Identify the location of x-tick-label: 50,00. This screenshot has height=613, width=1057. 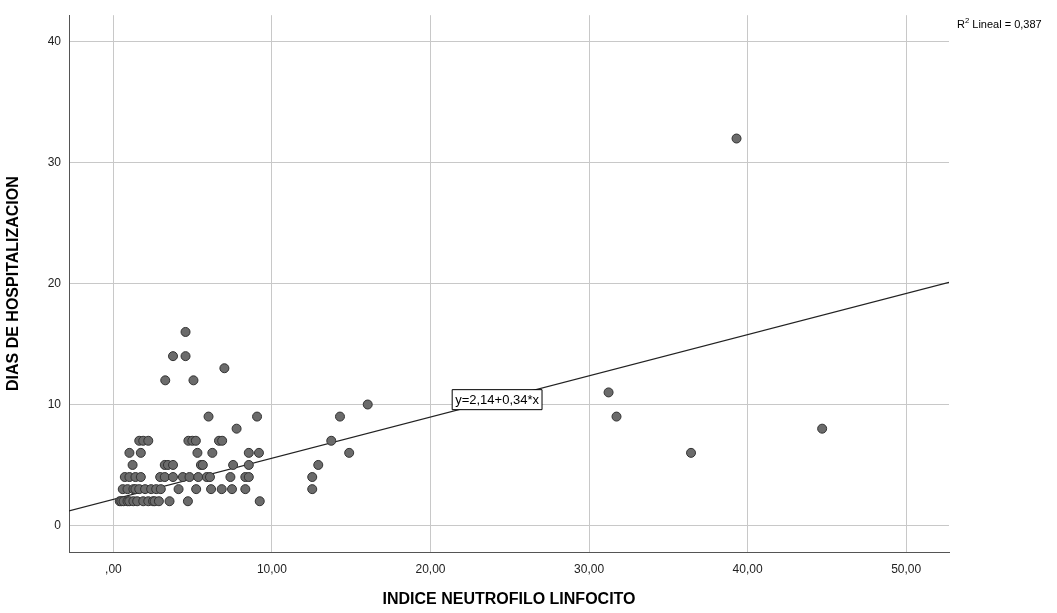
(906, 568).